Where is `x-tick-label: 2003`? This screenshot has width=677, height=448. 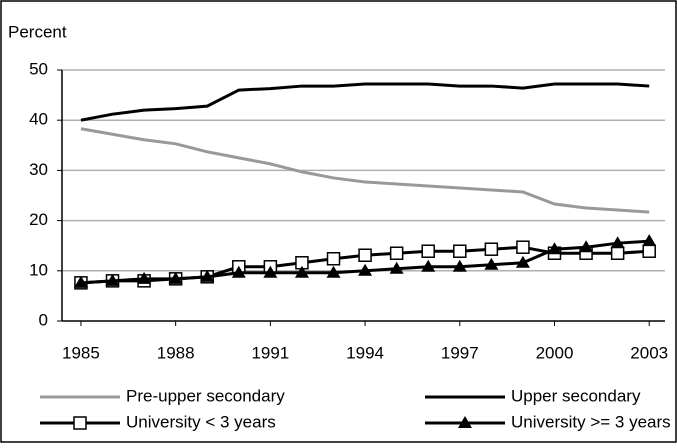
x-tick-label: 2003 is located at coordinates (649, 352).